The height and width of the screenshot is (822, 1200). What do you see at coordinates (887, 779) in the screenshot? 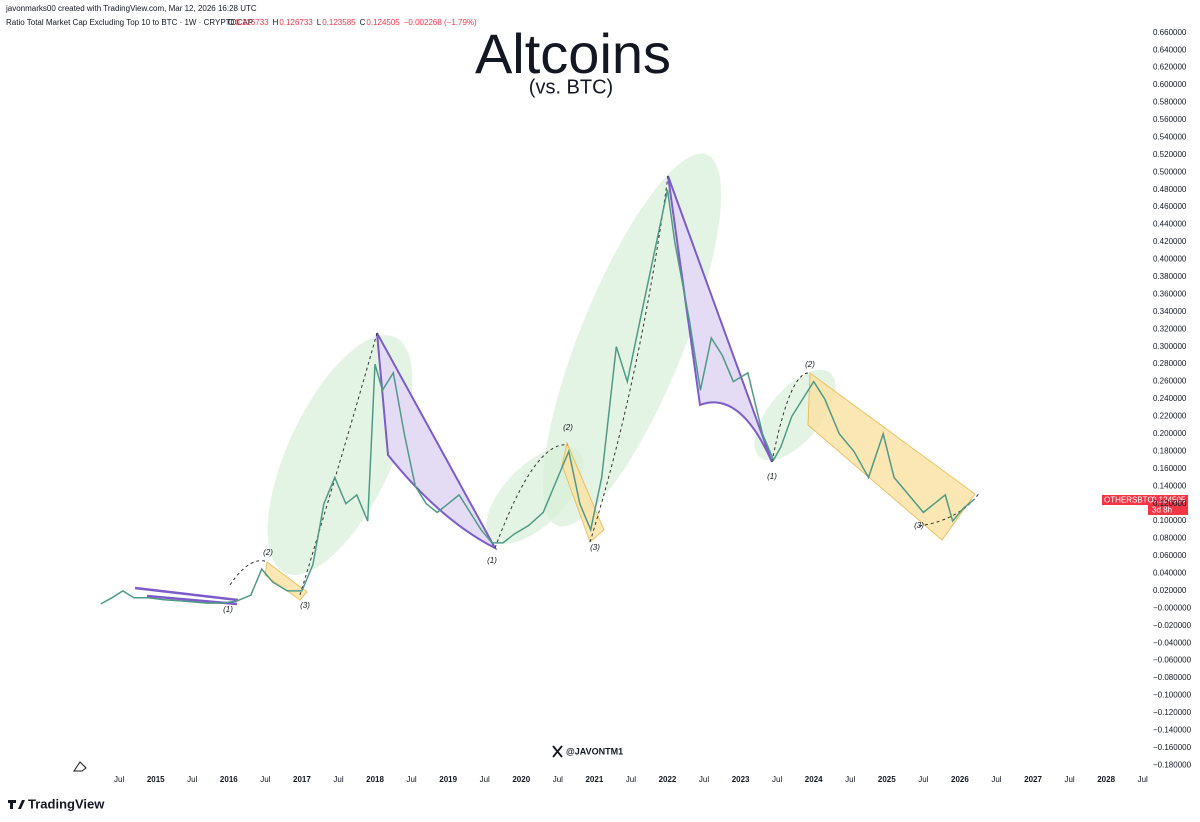
I see `x-tick-label: 2025` at bounding box center [887, 779].